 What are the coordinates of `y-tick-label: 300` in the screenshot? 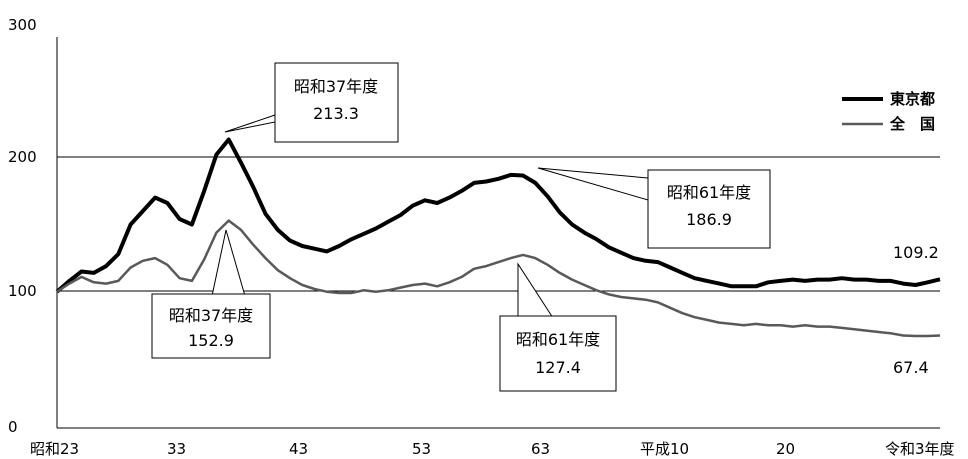 It's located at (22, 25).